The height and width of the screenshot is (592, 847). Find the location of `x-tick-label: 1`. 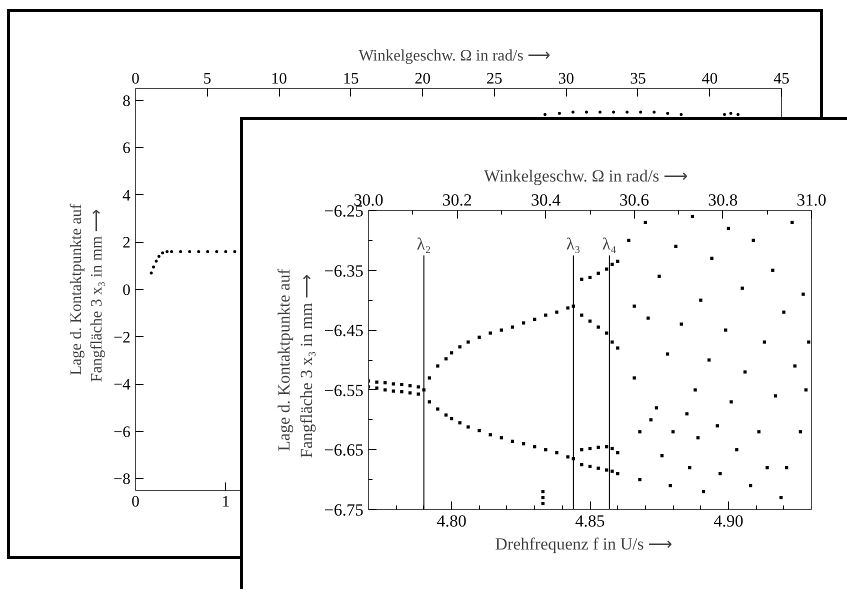

x-tick-label: 1 is located at coordinates (226, 502).